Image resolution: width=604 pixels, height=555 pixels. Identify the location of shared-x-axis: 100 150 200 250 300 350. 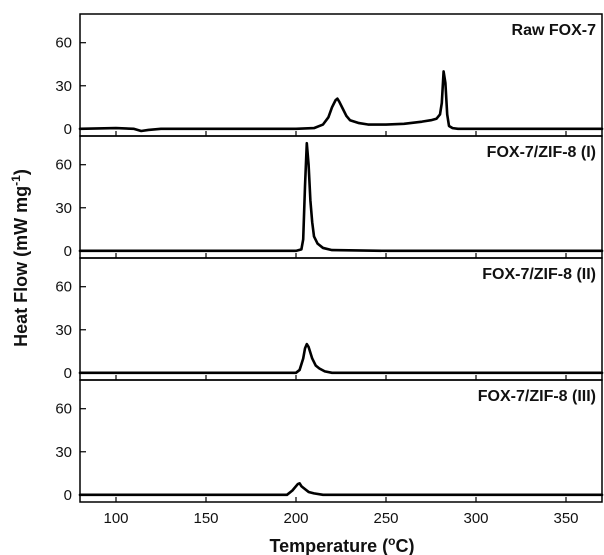
(340, 518).